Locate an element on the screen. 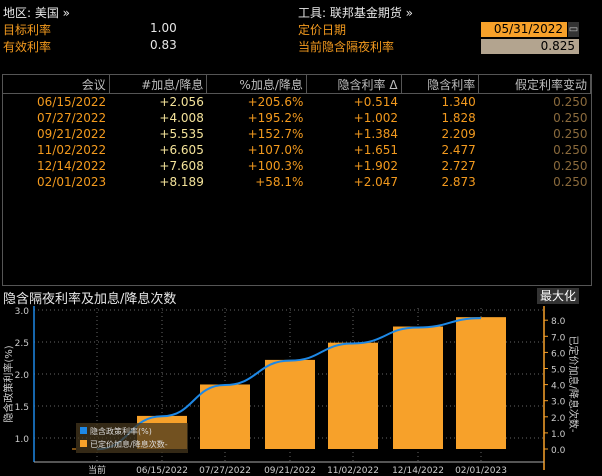 This screenshot has height=476, width=602. table-cell: +8.189 is located at coordinates (181, 182).